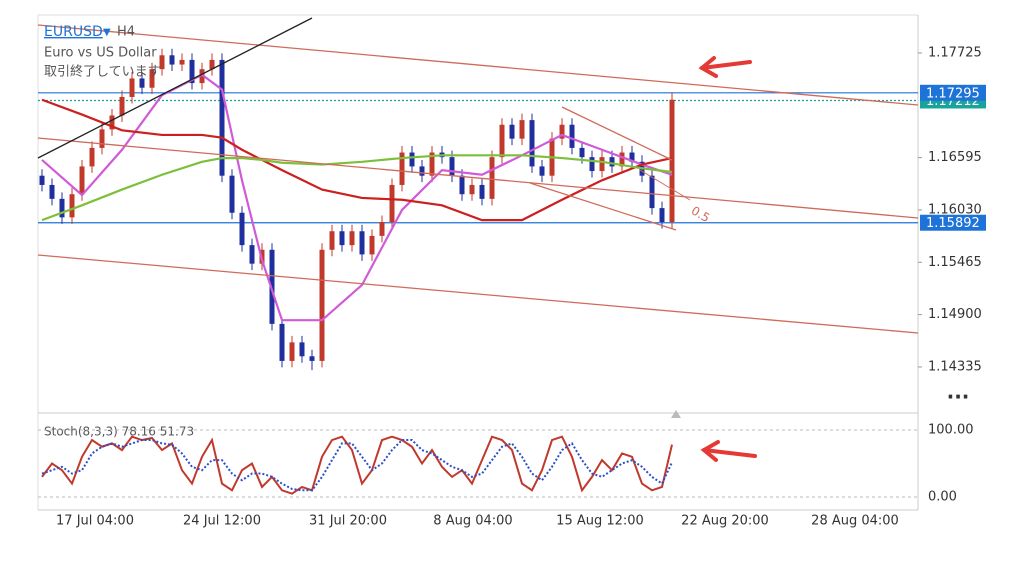 This screenshot has width=1024, height=576. Describe the element at coordinates (95, 521) in the screenshot. I see `x-tick-label: 17 Jul 04:00` at that location.